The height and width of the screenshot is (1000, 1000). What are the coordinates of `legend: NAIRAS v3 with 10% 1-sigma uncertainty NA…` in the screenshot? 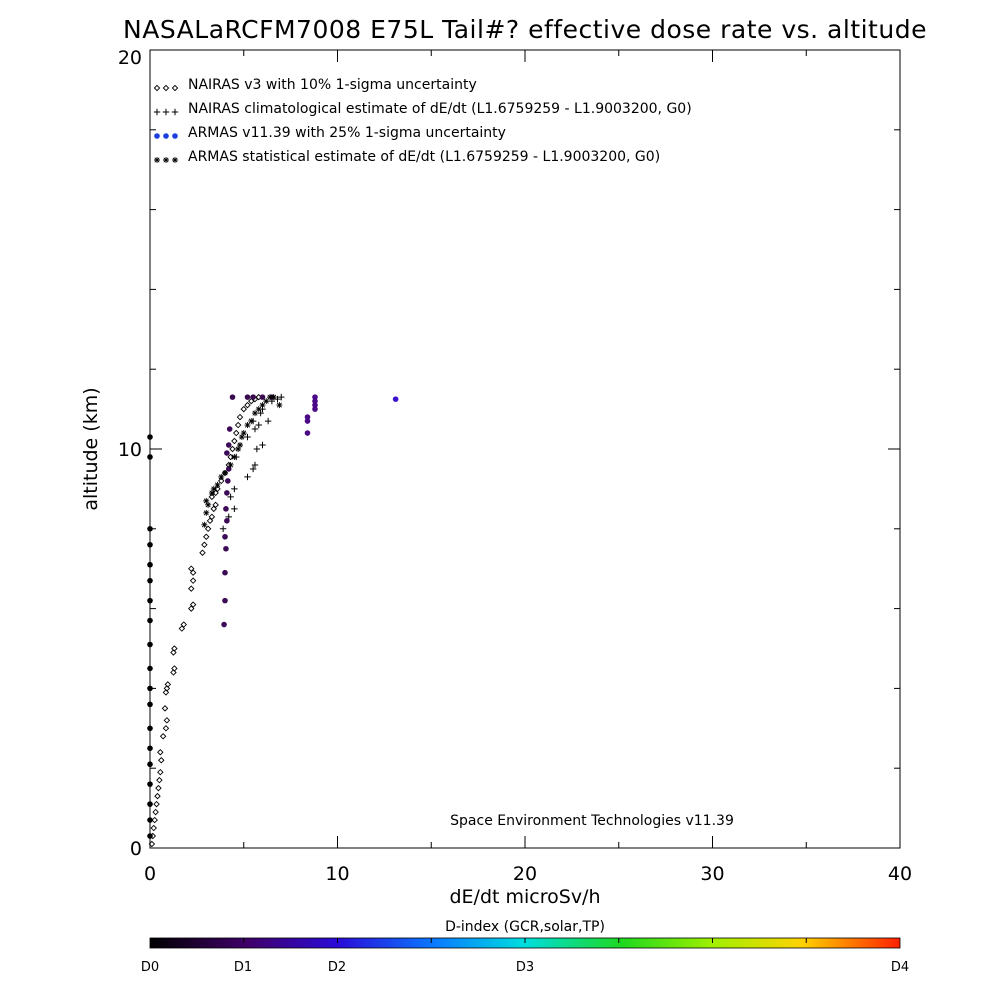 It's located at (422, 121).